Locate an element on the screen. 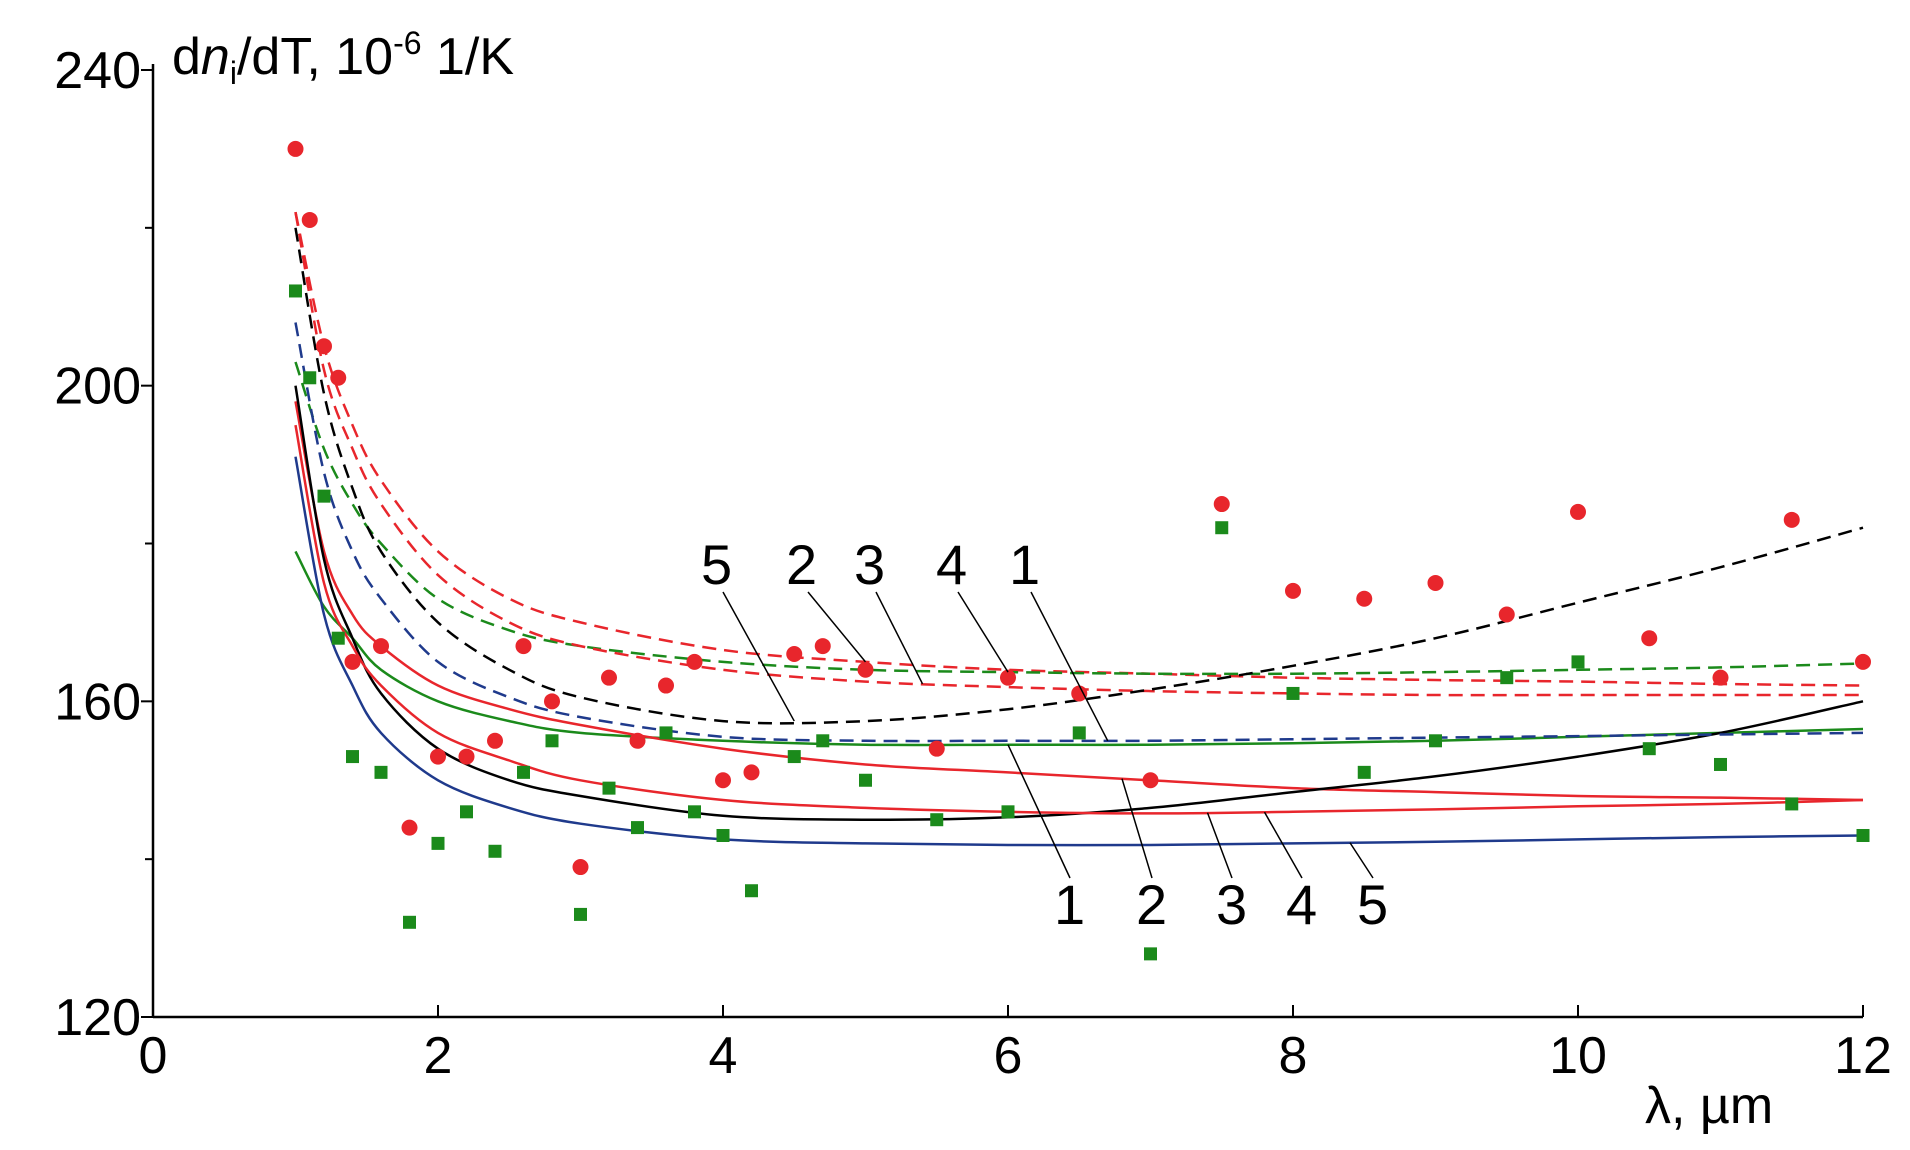 This screenshot has width=1910, height=1150. x-tick-label: 12 is located at coordinates (1863, 1056).